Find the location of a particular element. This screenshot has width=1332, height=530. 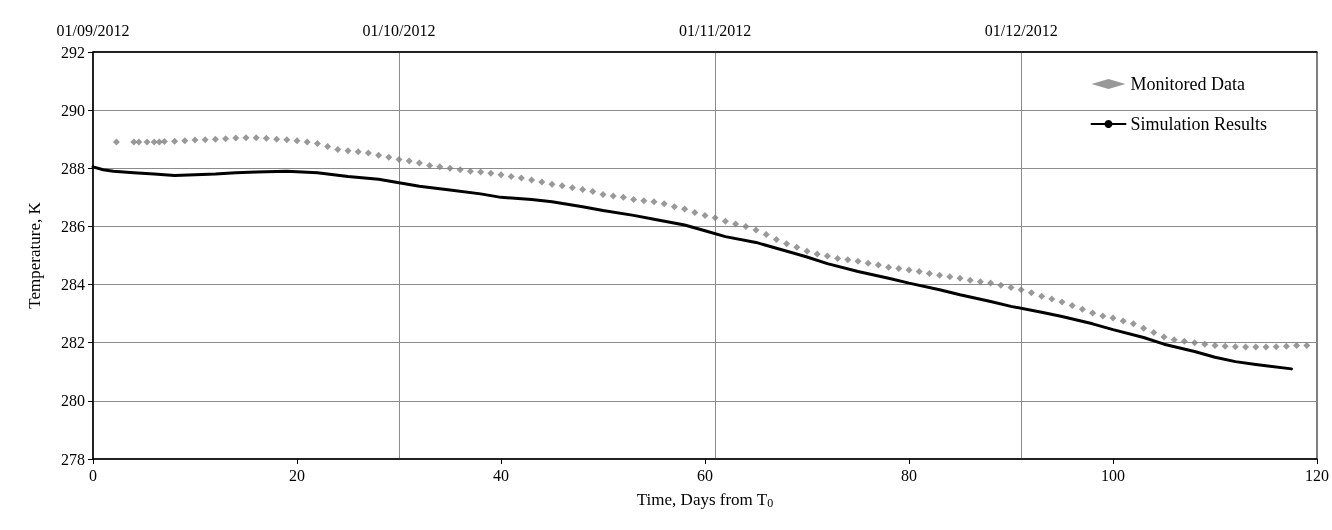

x-tick-label: 60 is located at coordinates (705, 475).